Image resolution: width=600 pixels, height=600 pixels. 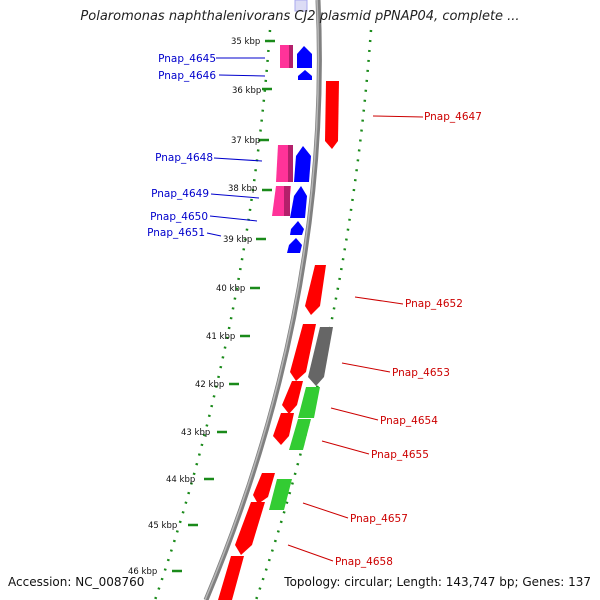 What do you see at coordinates (242, 189) in the screenshot?
I see `kbp-label: 38 kbp` at bounding box center [242, 189].